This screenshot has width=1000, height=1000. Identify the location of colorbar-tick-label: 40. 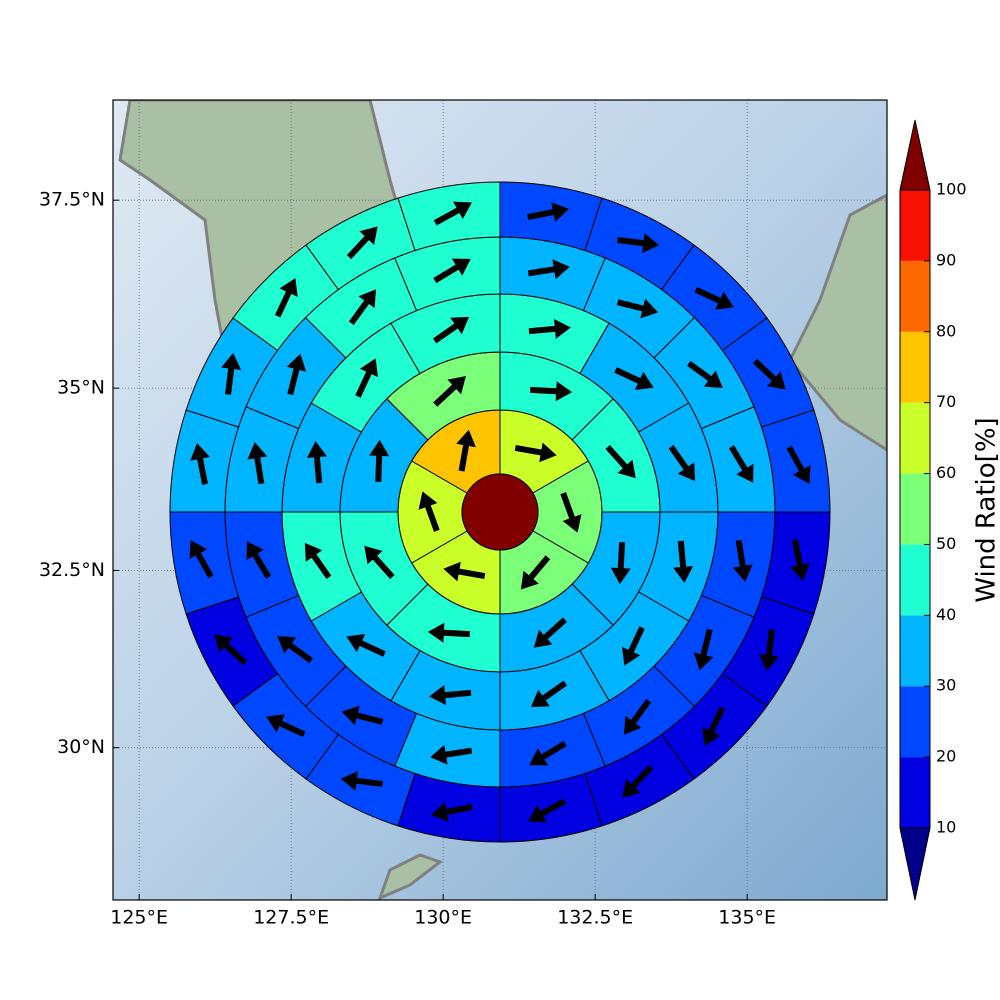
(946, 614).